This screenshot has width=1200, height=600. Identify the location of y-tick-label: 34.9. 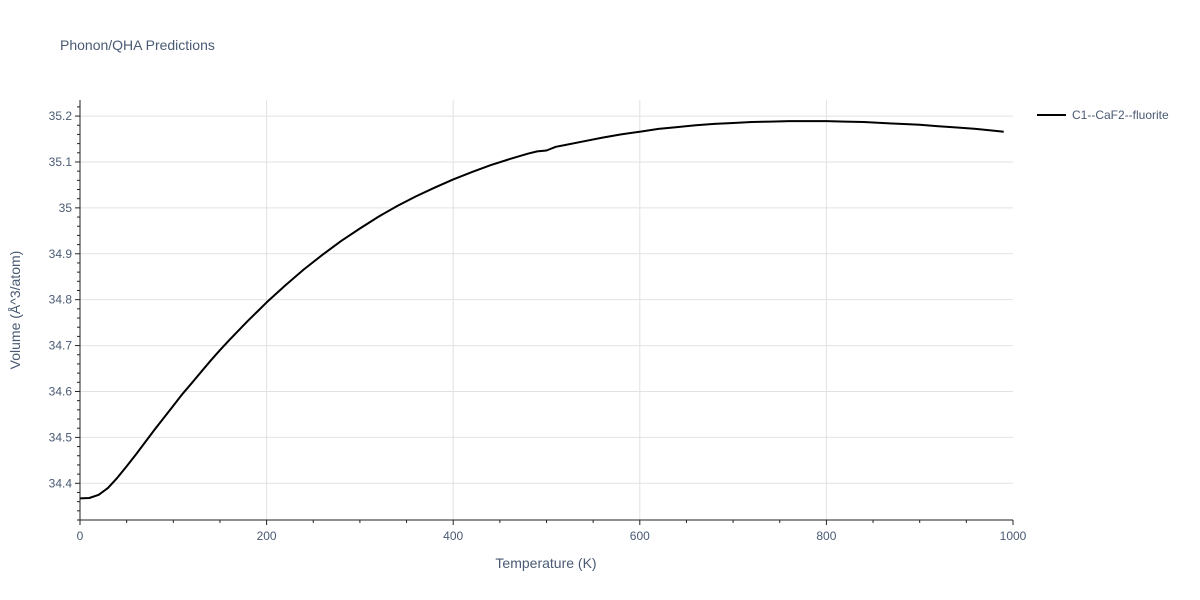
(61, 254).